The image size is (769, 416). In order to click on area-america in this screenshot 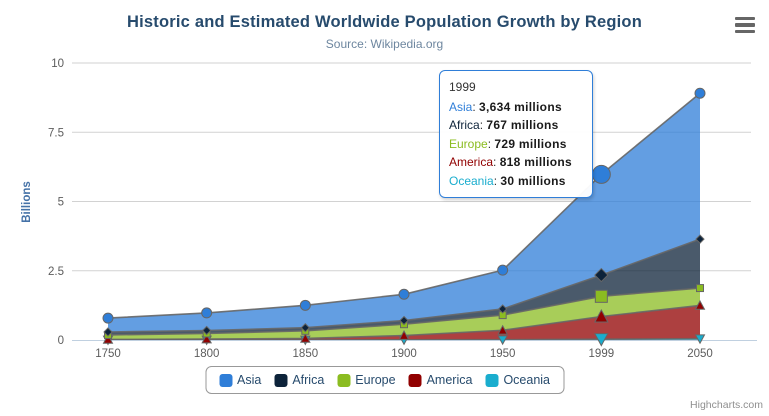, I will do `click(404, 322)`.